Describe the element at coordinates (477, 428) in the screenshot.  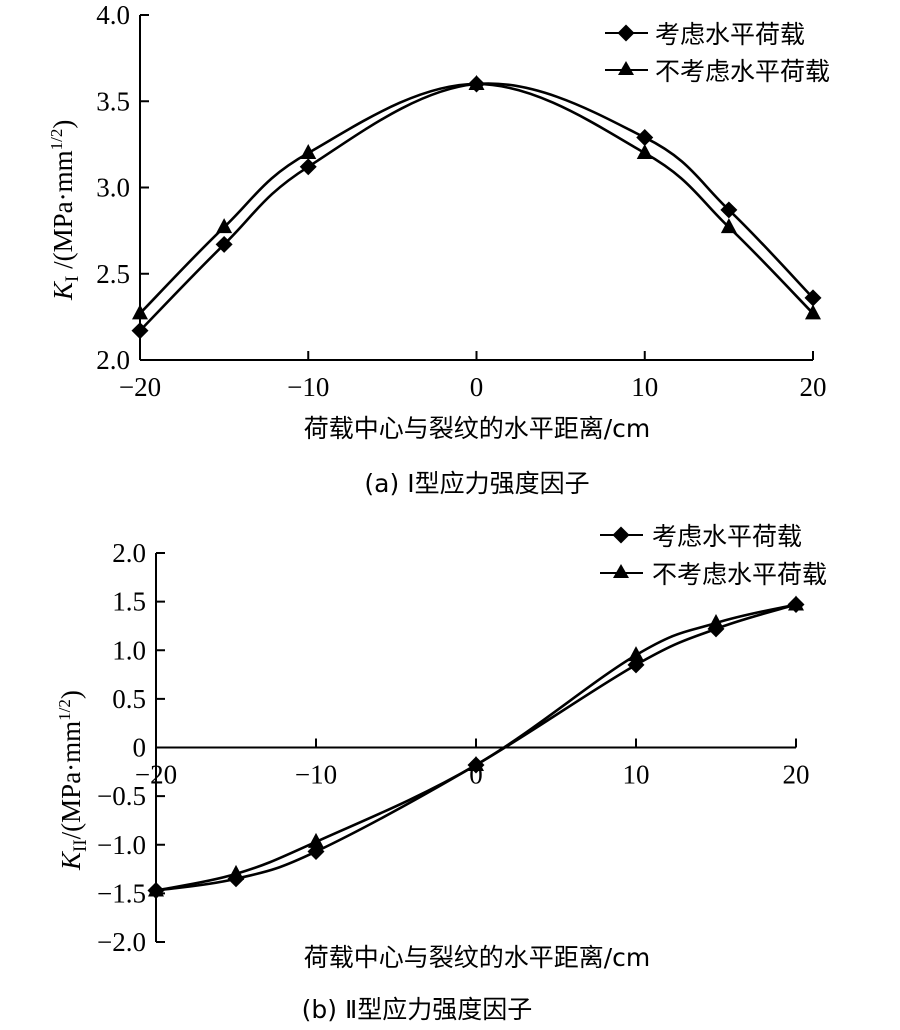
I see `x-axis-label-a: 荷载中心与裂纹的水平距离/cm` at that location.